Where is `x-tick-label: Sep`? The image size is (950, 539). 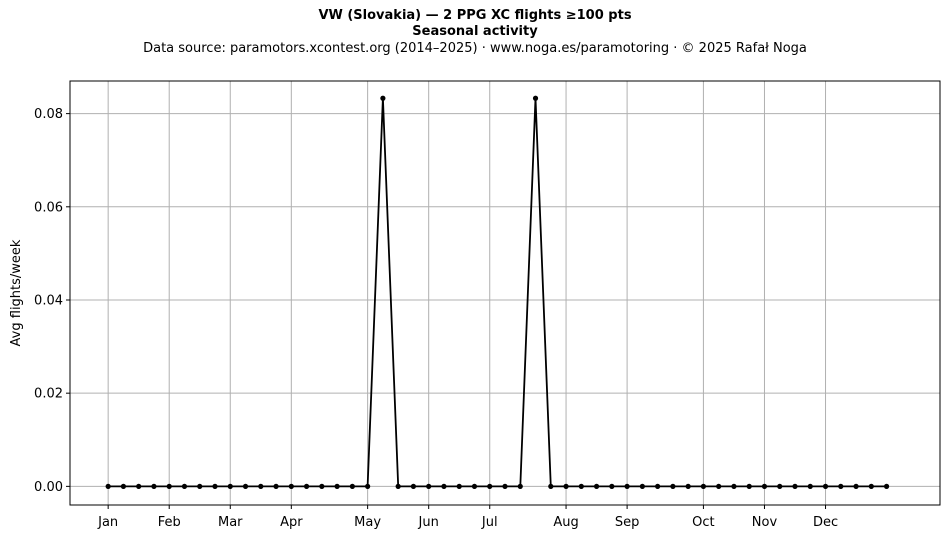
x-tick-label: Sep is located at coordinates (627, 522).